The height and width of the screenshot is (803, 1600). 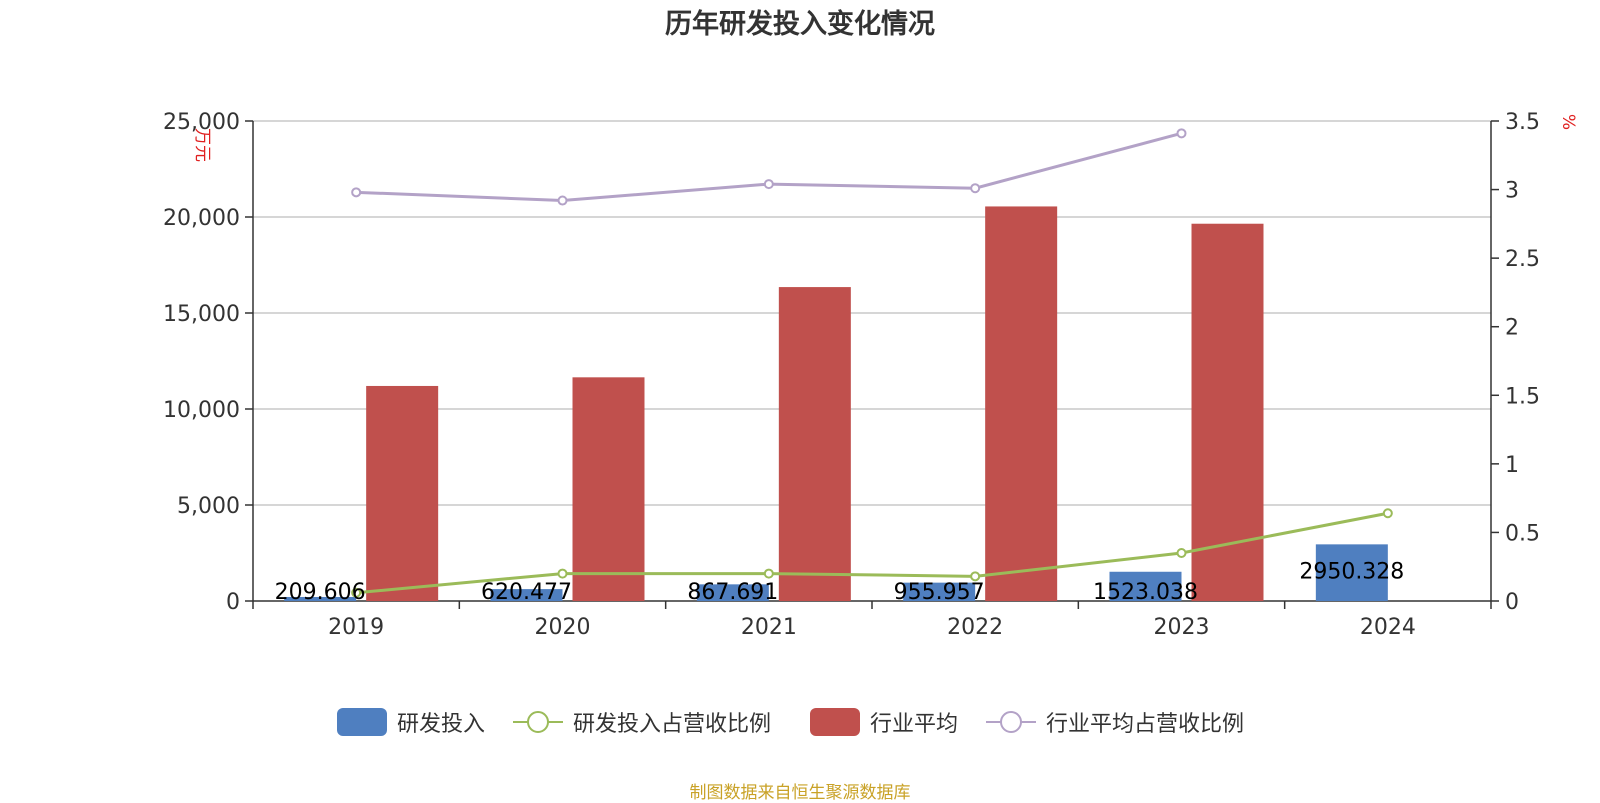 I want to click on legend-label-industry-ratio: 行业平均占营收比例, so click(x=1145, y=724).